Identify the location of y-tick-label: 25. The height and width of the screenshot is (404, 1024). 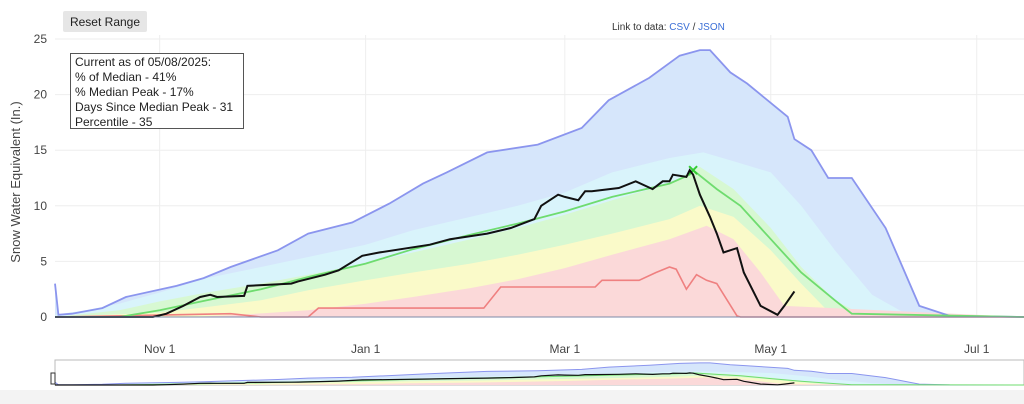
(41, 39).